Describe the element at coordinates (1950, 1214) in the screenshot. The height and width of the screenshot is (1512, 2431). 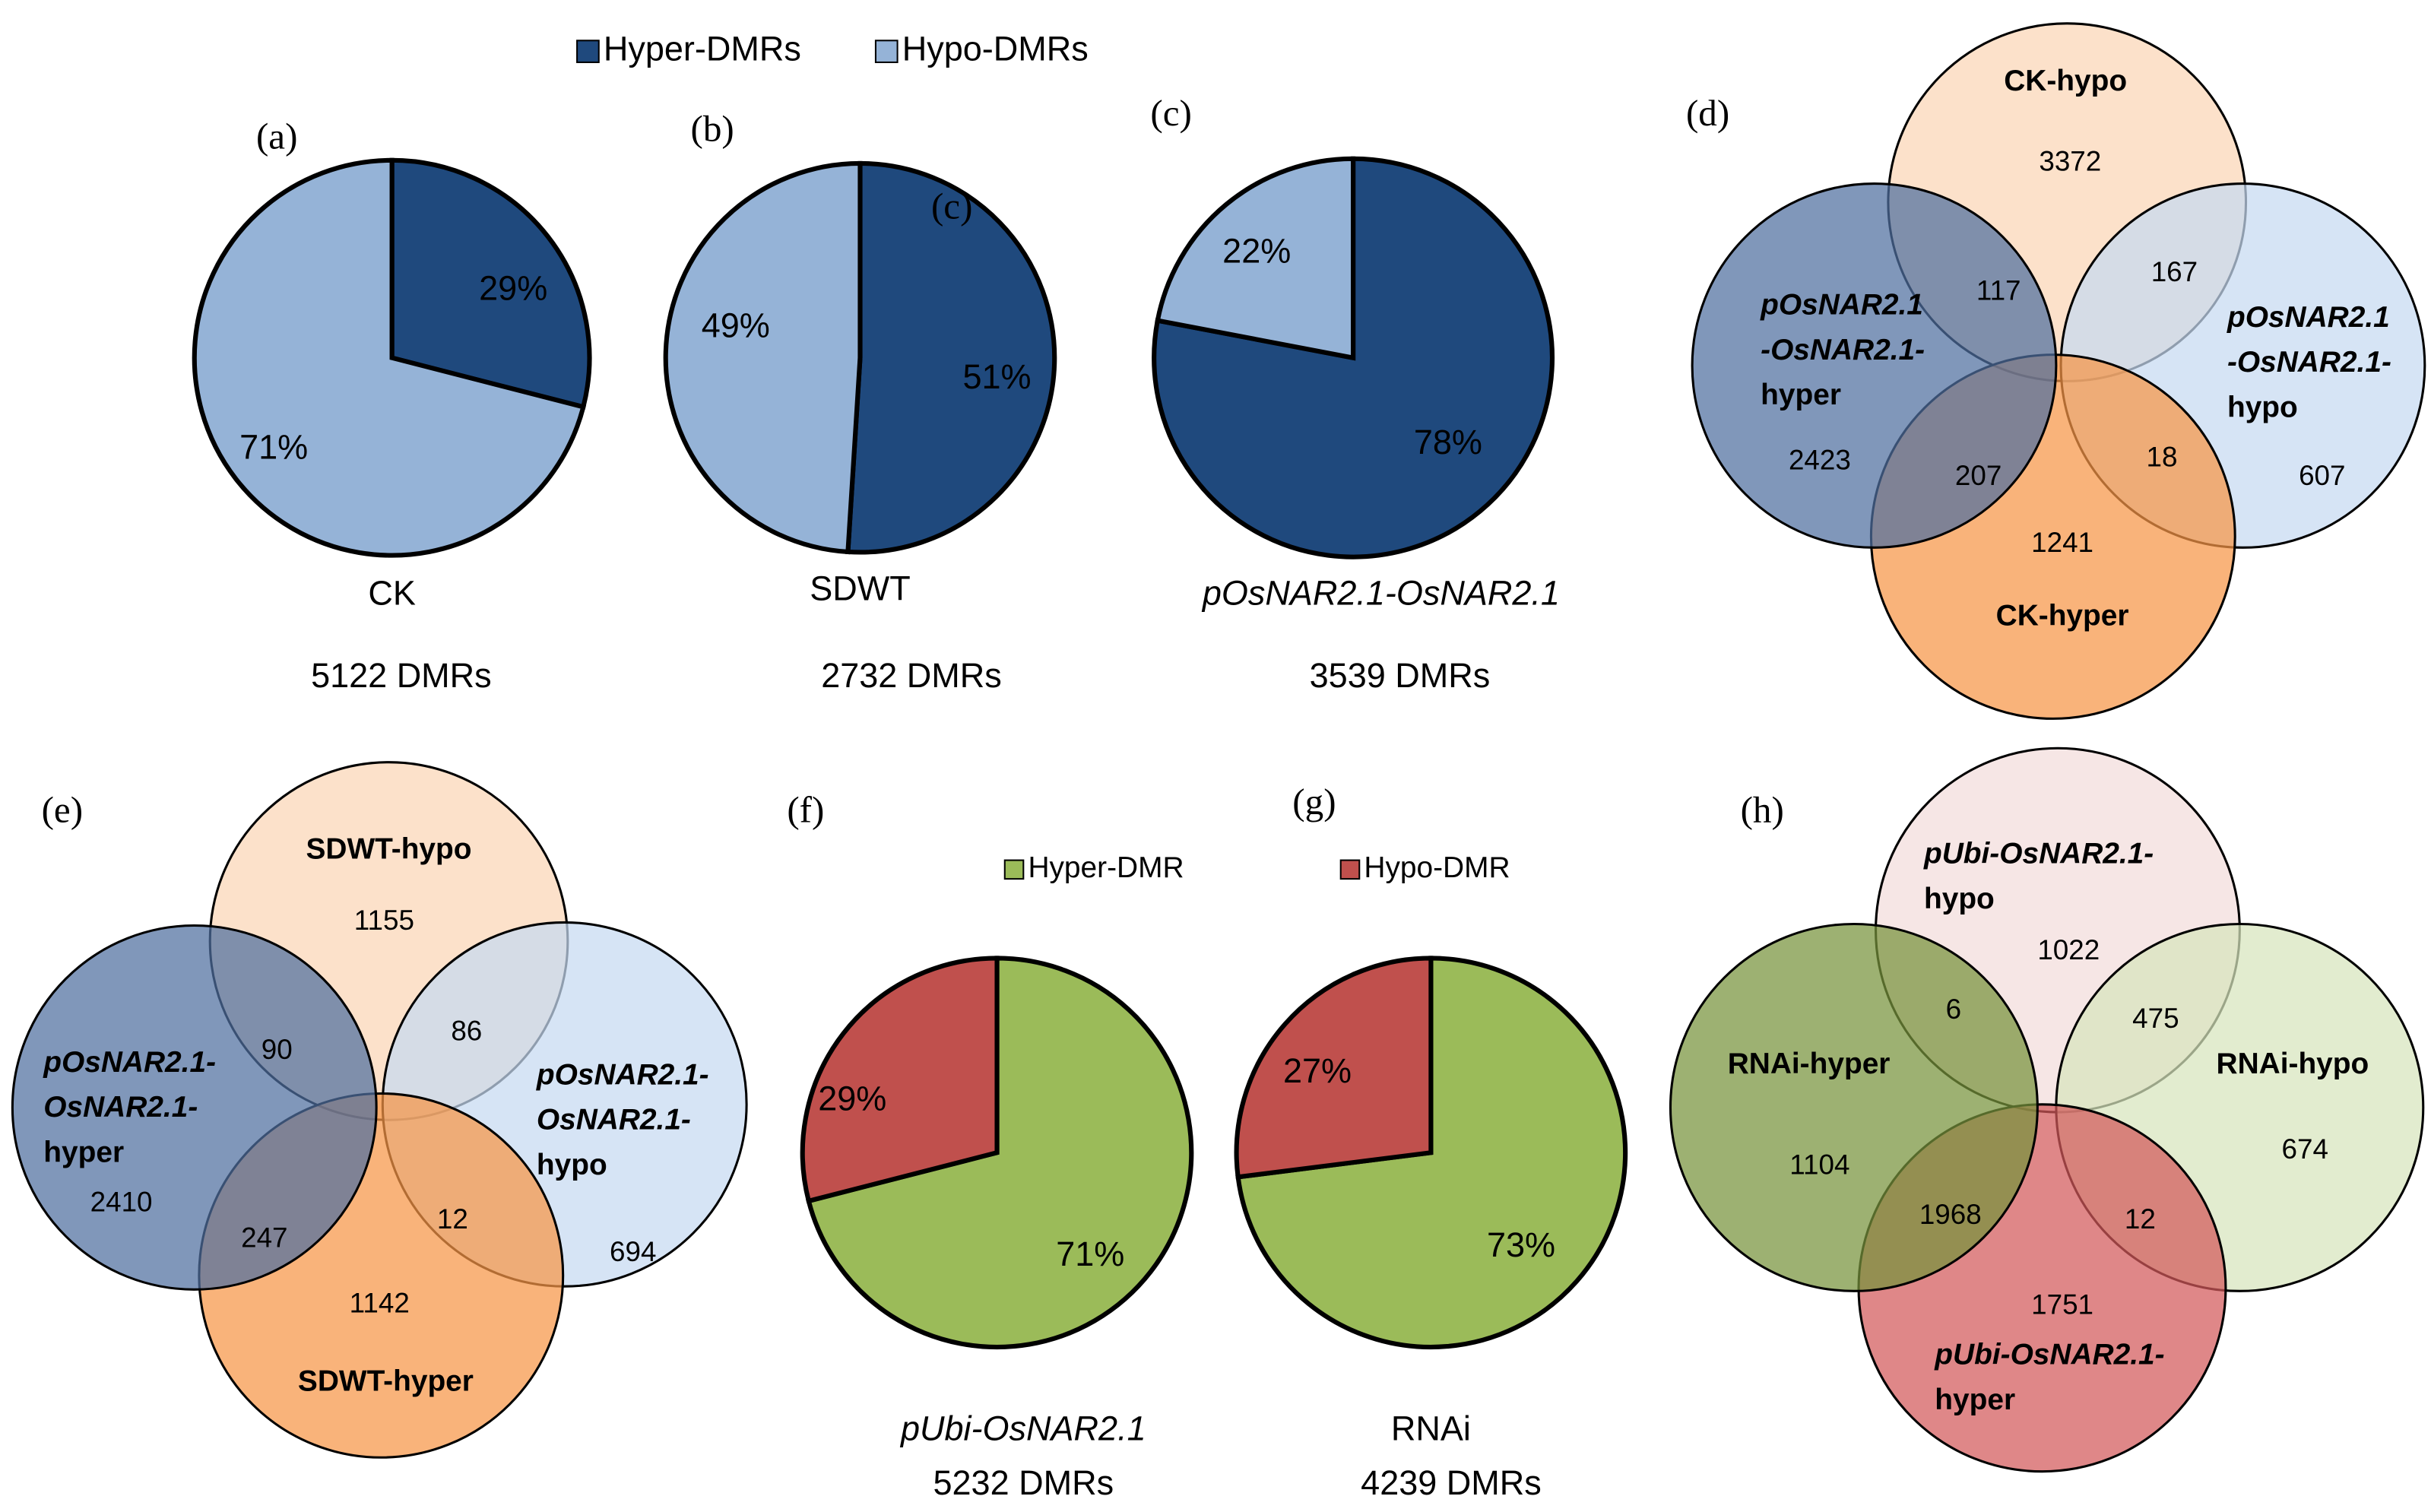
I see `venn-count: 1968` at that location.